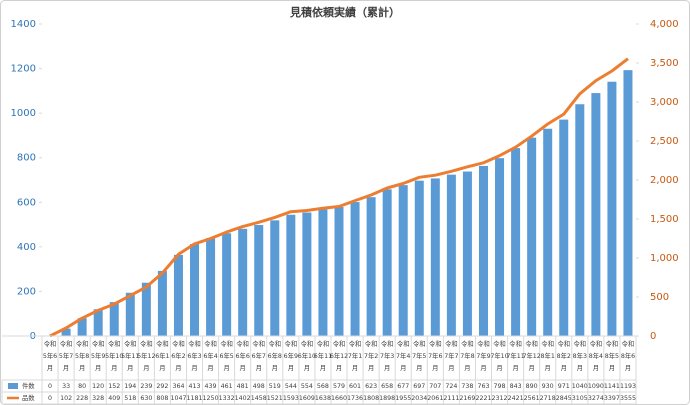 The height and width of the screenshot is (405, 690). What do you see at coordinates (243, 398) in the screenshot?
I see `data-table-value: 1402` at bounding box center [243, 398].